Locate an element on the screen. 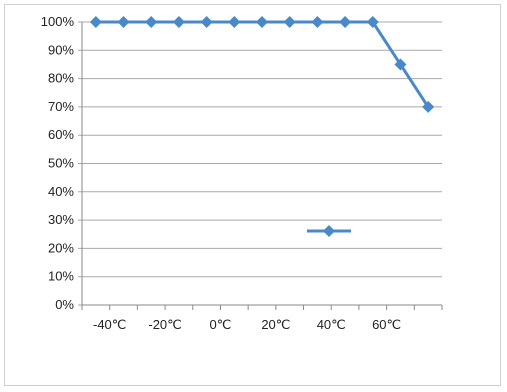  y-tick-labels: 0% 10% 20% 30% 40% 50% 60% 70% 80% 90% 100% is located at coordinates (58, 163).